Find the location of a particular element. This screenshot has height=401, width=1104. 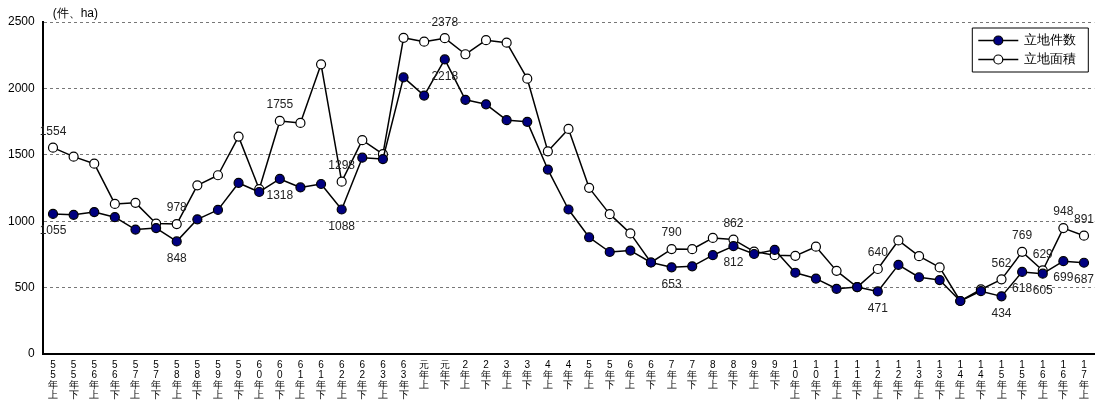

x-tick-label: 10年下 is located at coordinates (815, 379).